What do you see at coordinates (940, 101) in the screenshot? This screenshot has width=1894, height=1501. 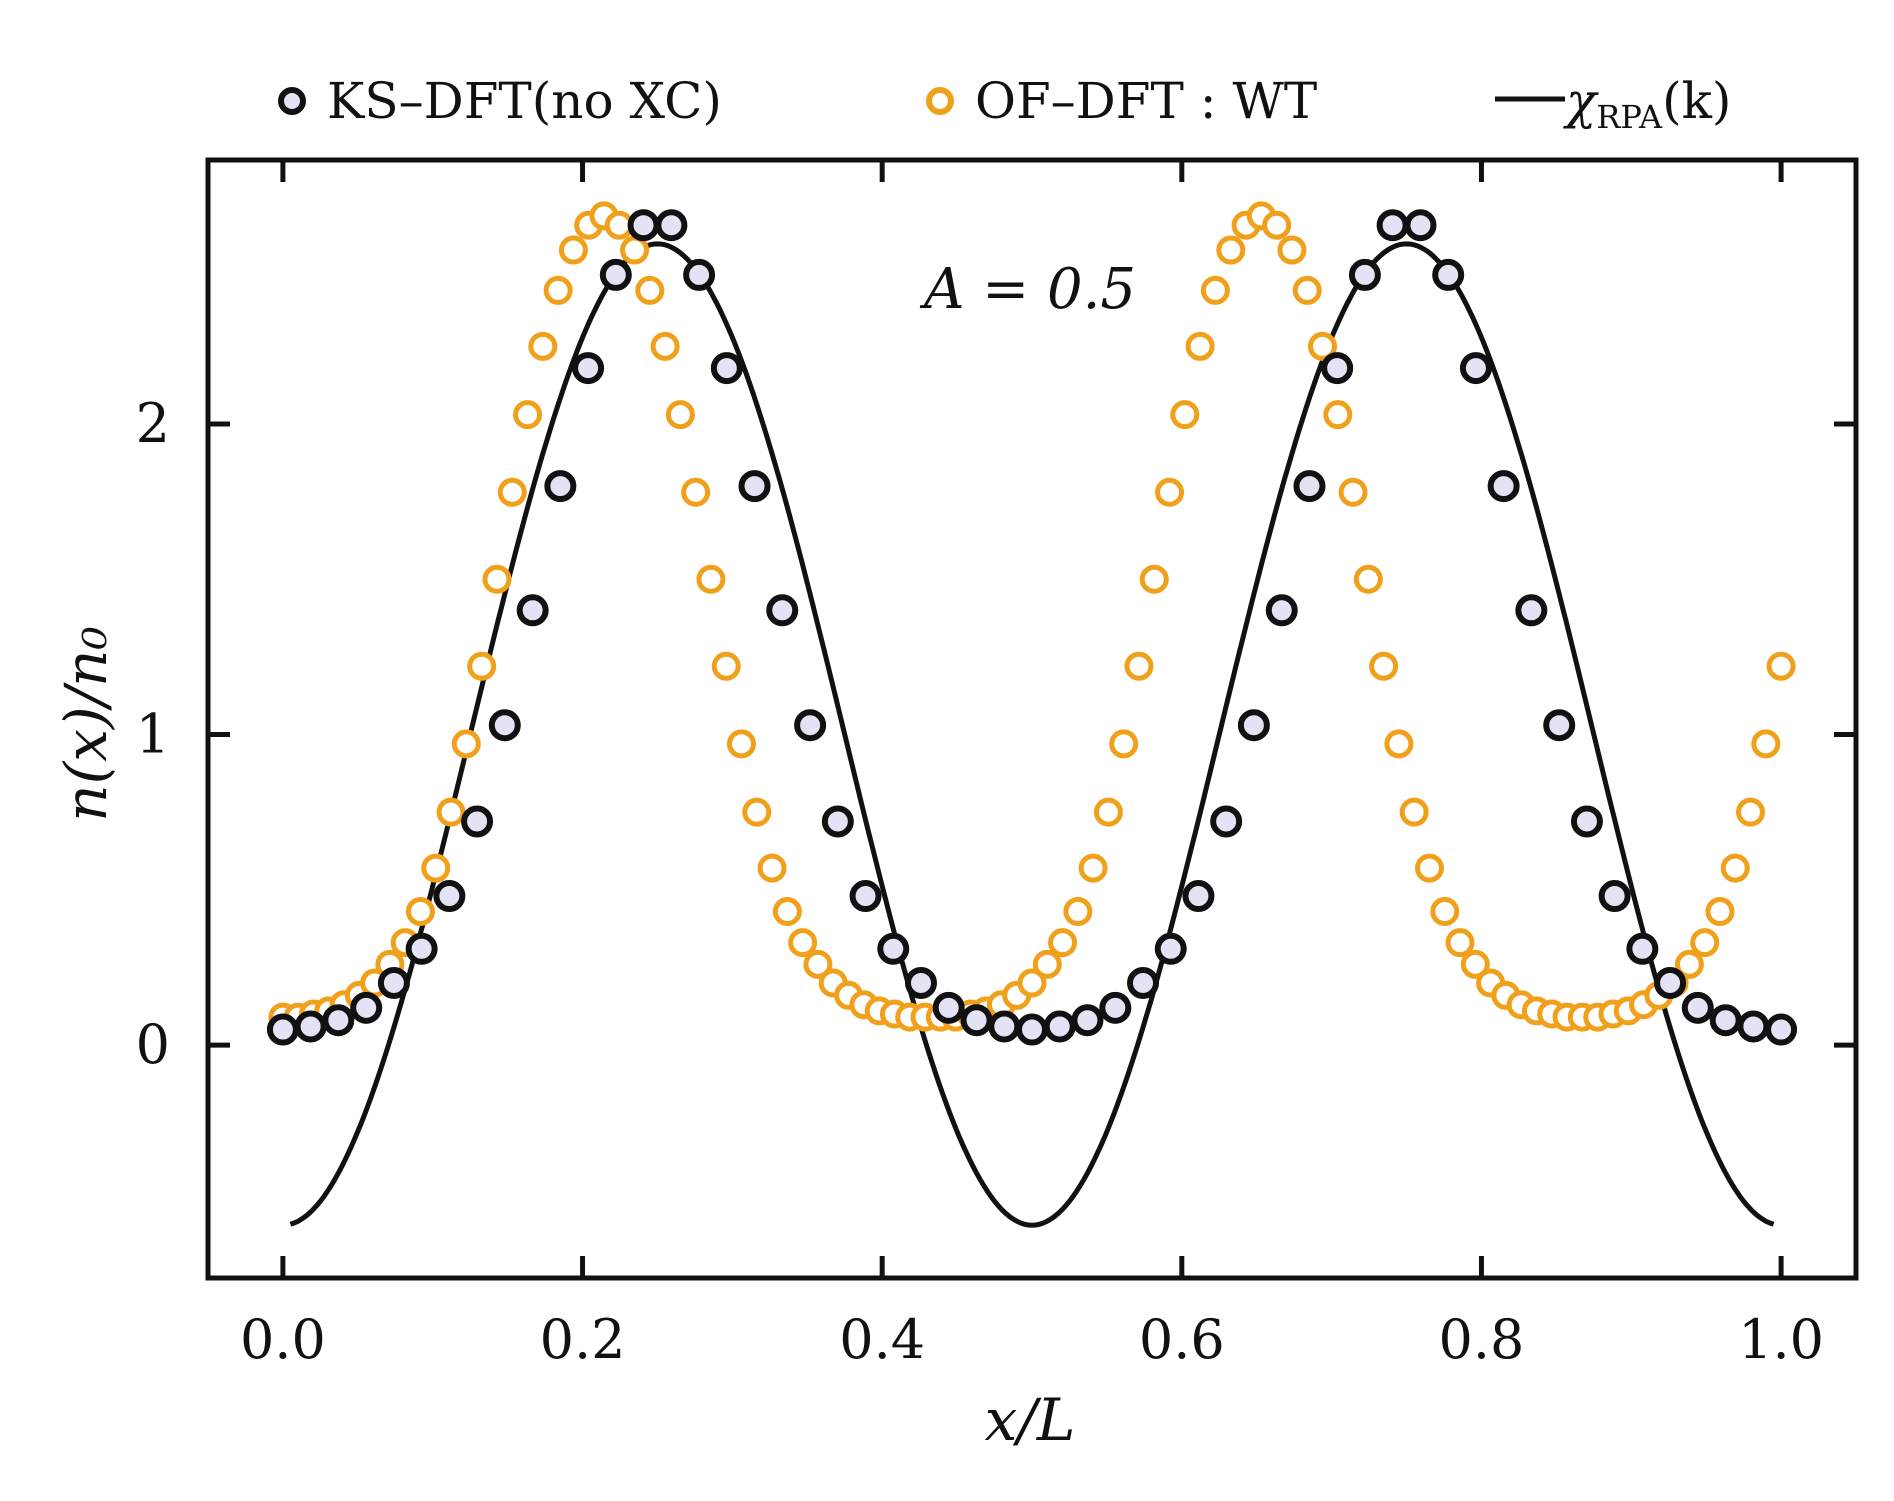 I see `legend-marker-of` at bounding box center [940, 101].